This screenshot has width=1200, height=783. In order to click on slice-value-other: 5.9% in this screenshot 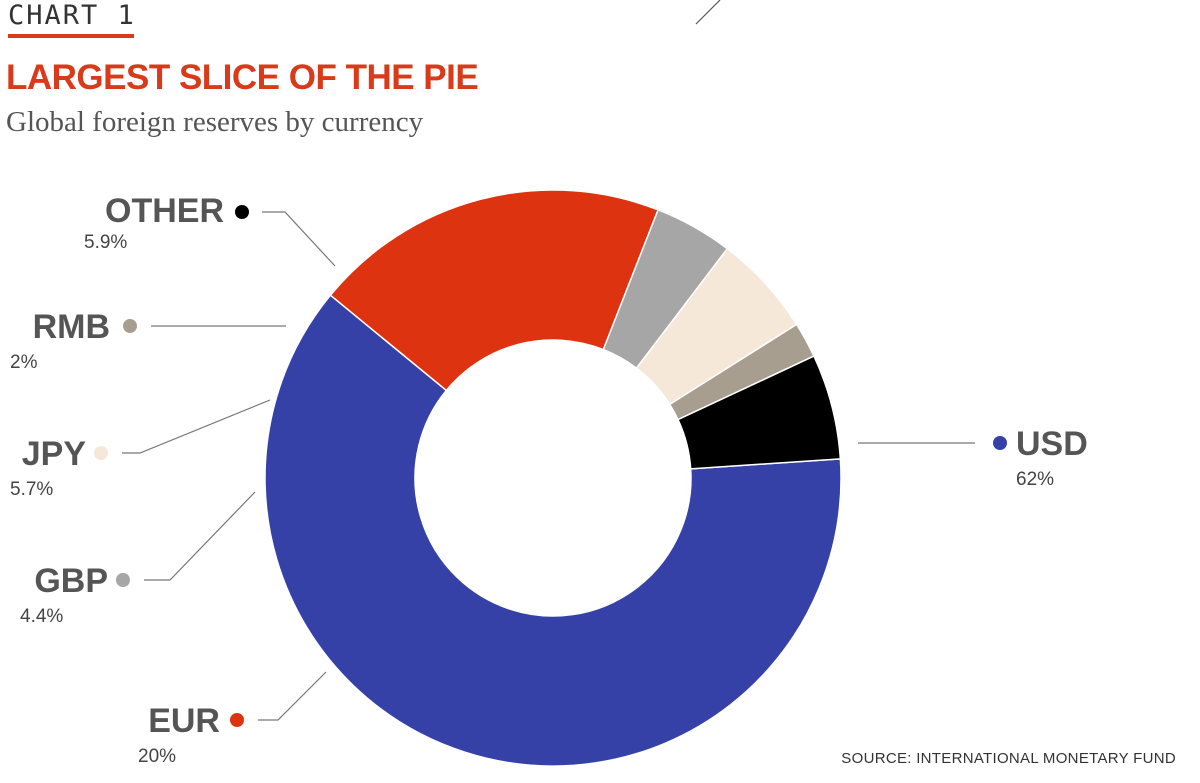, I will do `click(105, 242)`.